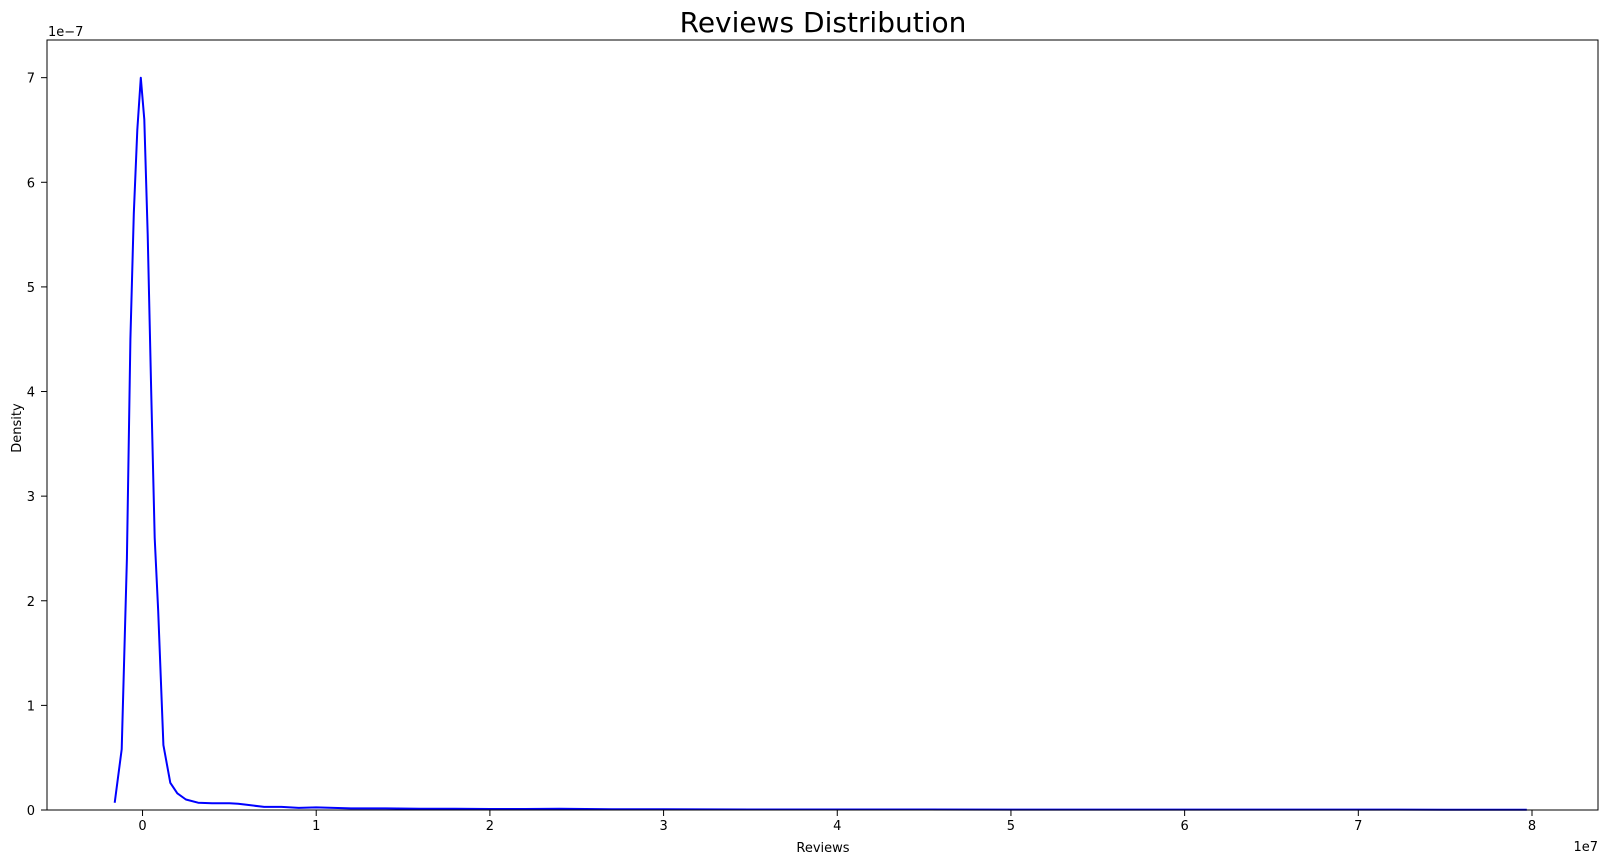 Image resolution: width=1608 pixels, height=863 pixels. Describe the element at coordinates (31, 497) in the screenshot. I see `y-tick-label: 3` at that location.